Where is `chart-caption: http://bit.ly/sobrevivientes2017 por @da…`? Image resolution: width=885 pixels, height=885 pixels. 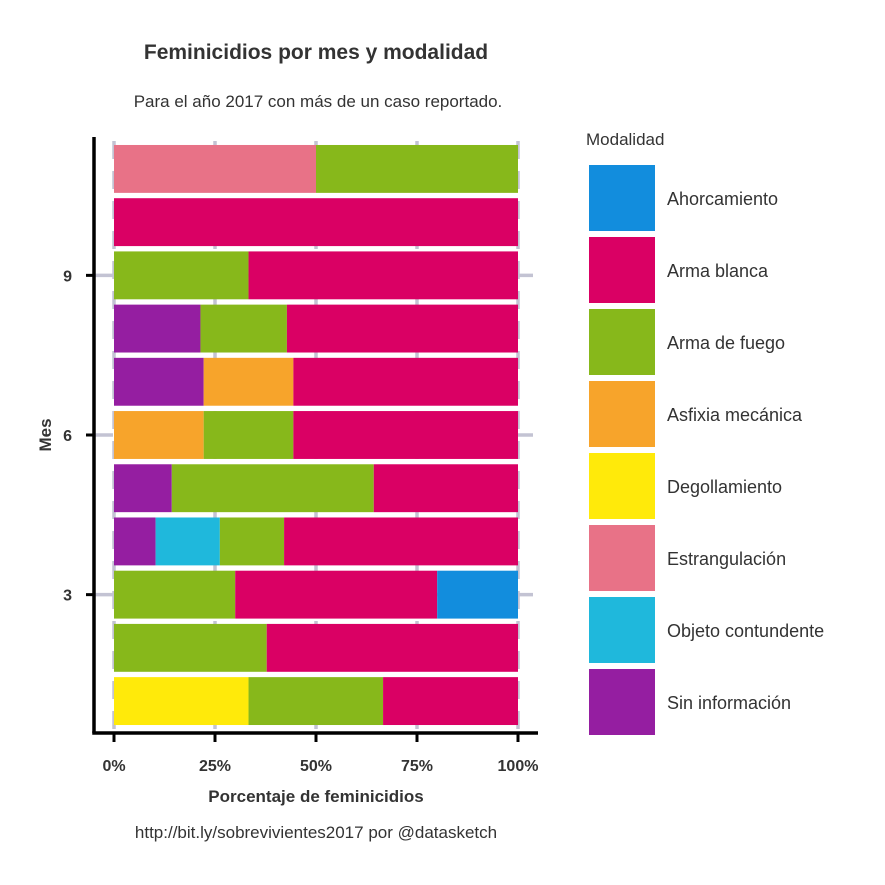
chart-caption: http://bit.ly/sobrevivientes2017 por @da… is located at coordinates (316, 832).